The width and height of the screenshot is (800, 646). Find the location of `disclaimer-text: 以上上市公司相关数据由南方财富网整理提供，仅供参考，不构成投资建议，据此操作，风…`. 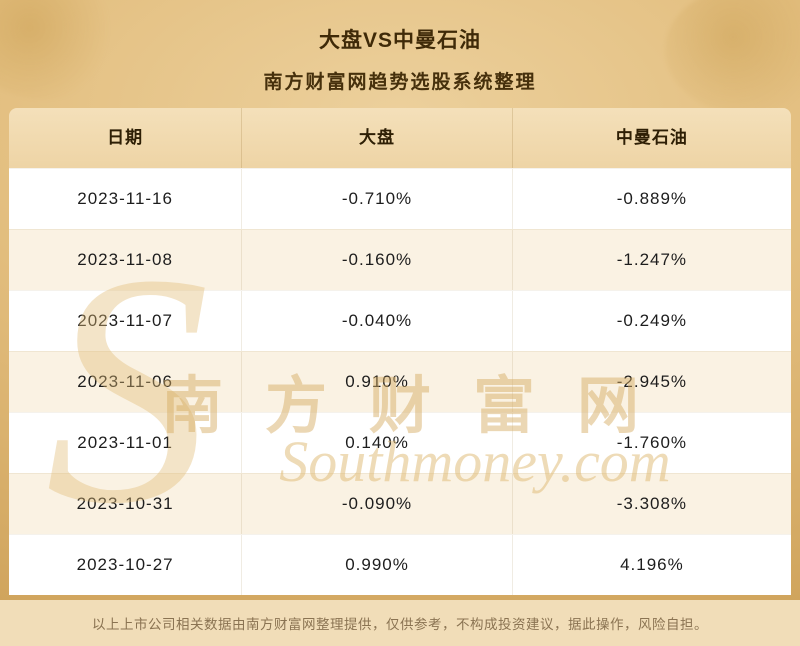

disclaimer-text: 以上上市公司相关数据由南方财富网整理提供，仅供参考，不构成投资建议，据此操作，风… is located at coordinates (400, 624).